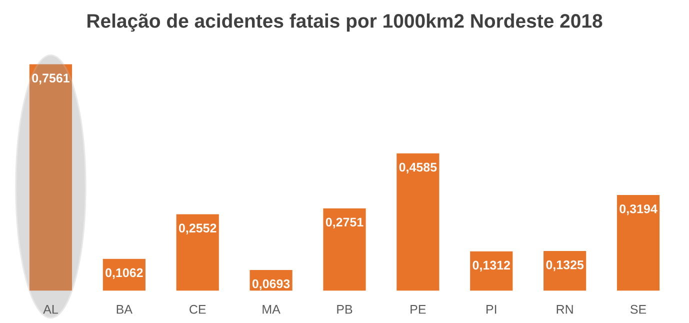 Image resolution: width=689 pixels, height=323 pixels. Describe the element at coordinates (418, 309) in the screenshot. I see `x-tick-label: PE` at that location.